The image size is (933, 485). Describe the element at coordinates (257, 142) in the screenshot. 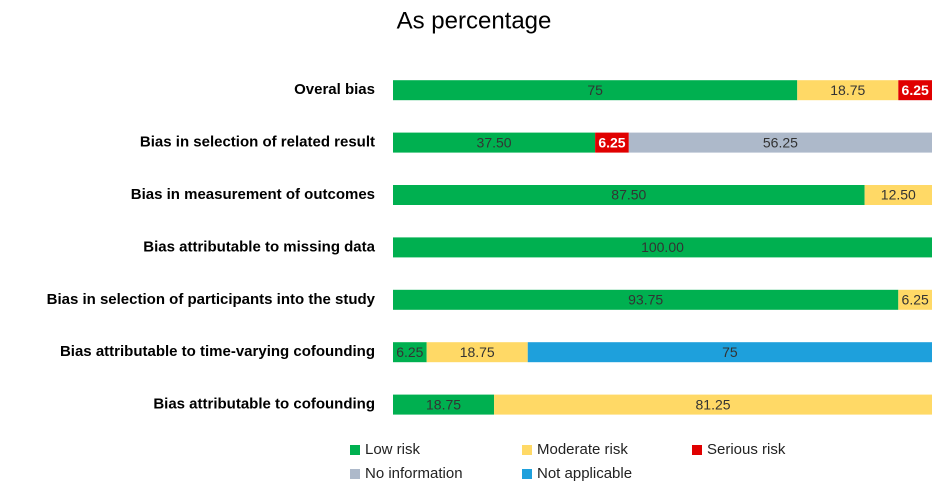

I see `category-label: Bias in selection of related result` at that location.